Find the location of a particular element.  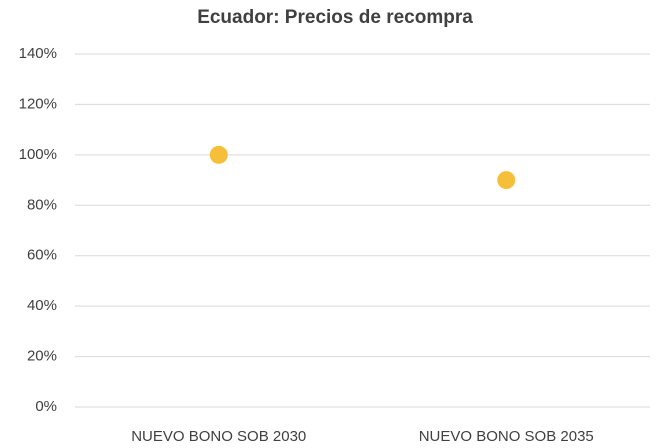

y-tick-label: 100% is located at coordinates (38, 154).